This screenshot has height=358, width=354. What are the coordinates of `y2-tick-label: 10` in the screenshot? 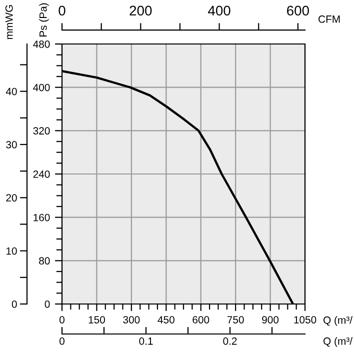 It's located at (11, 251).